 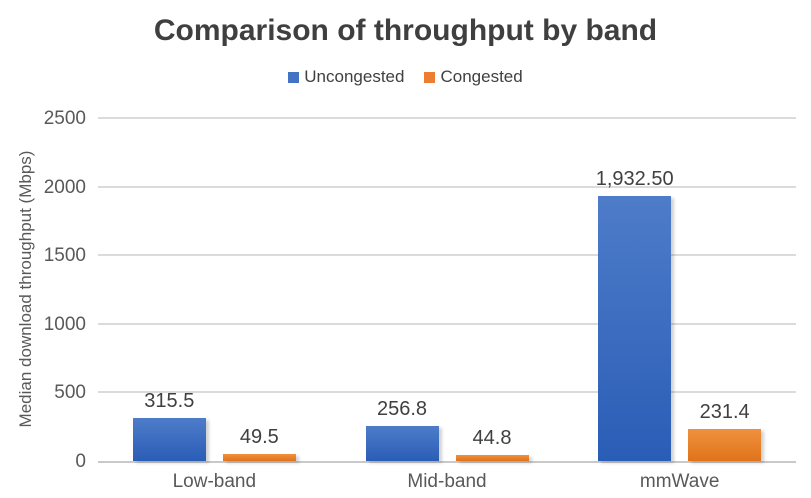 I want to click on x-axis-category-label-low-band: Low-band, so click(x=214, y=481).